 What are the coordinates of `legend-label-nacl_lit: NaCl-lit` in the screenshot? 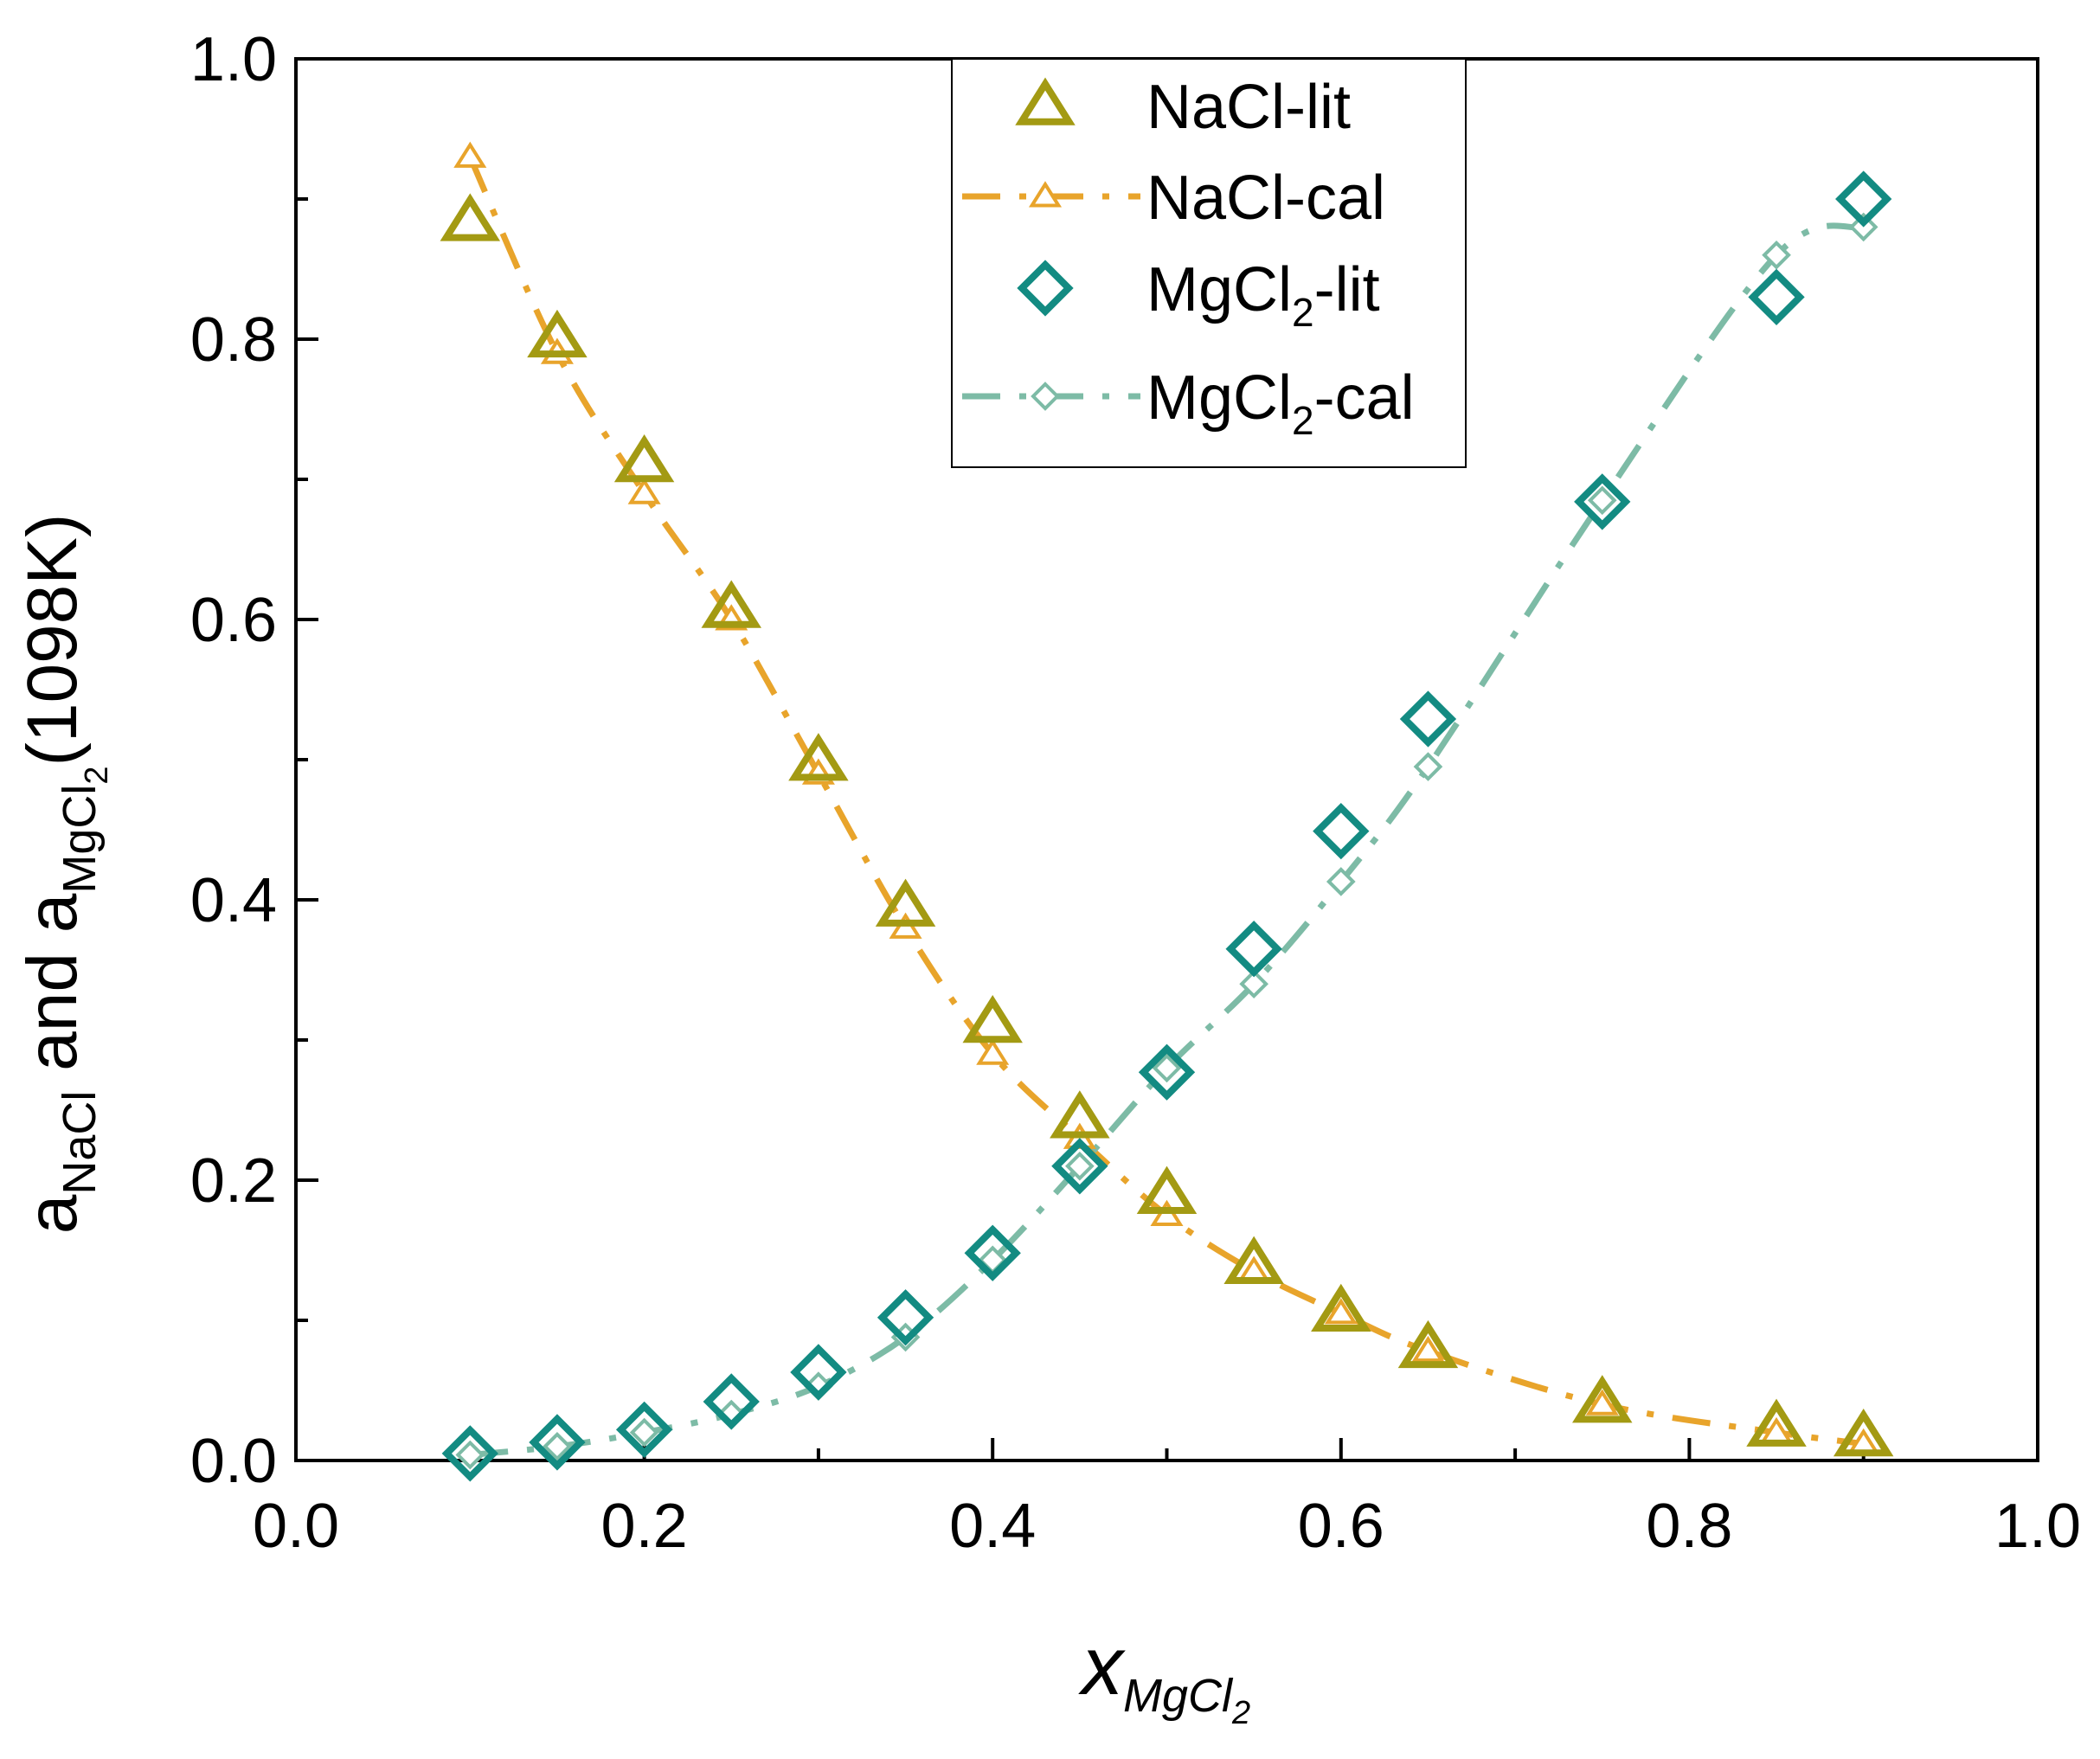 It's located at (1248, 107).